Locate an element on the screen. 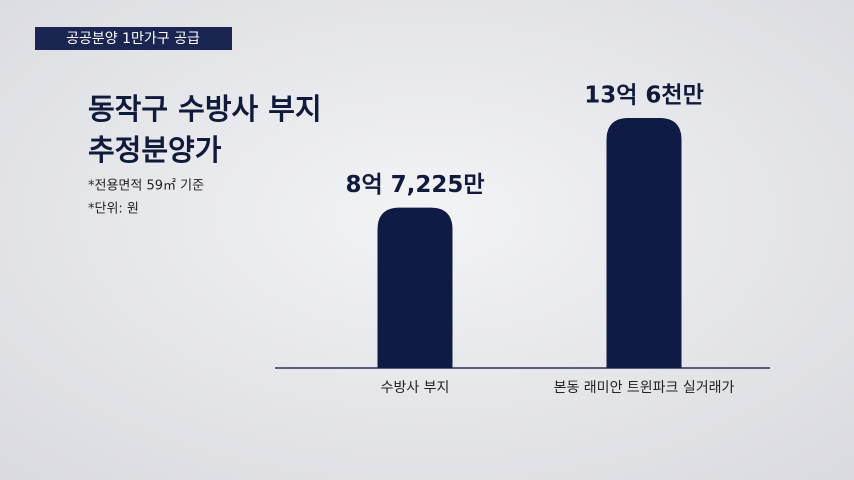 This screenshot has height=480, width=854. note: *단위: 원 is located at coordinates (113, 209).